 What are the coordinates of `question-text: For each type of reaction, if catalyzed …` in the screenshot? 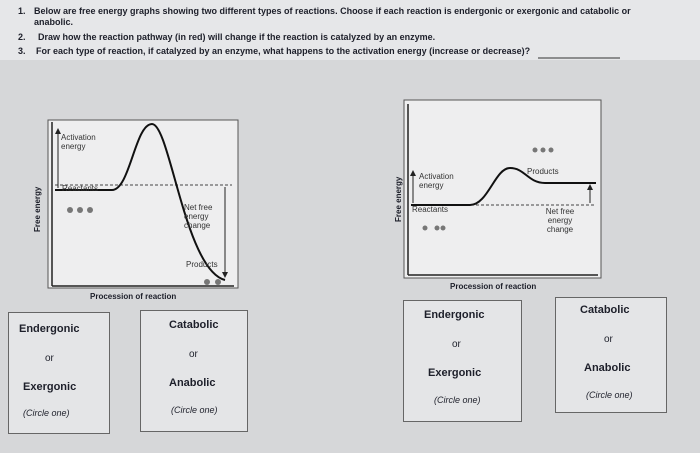 It's located at (283, 51).